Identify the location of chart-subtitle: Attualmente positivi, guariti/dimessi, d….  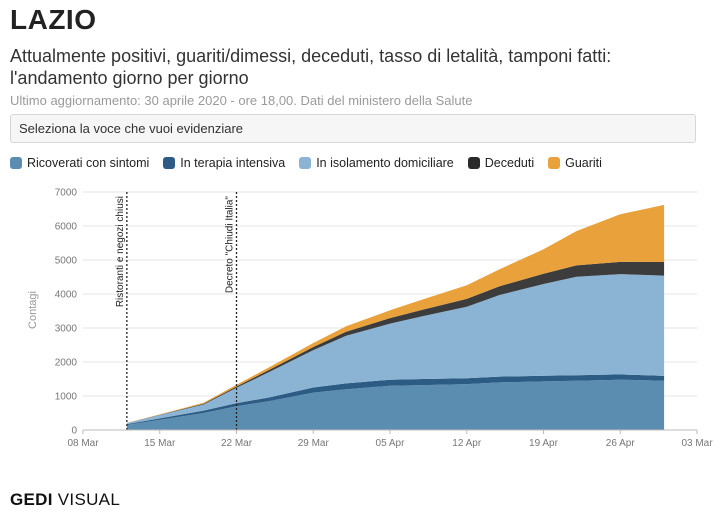
(311, 67).